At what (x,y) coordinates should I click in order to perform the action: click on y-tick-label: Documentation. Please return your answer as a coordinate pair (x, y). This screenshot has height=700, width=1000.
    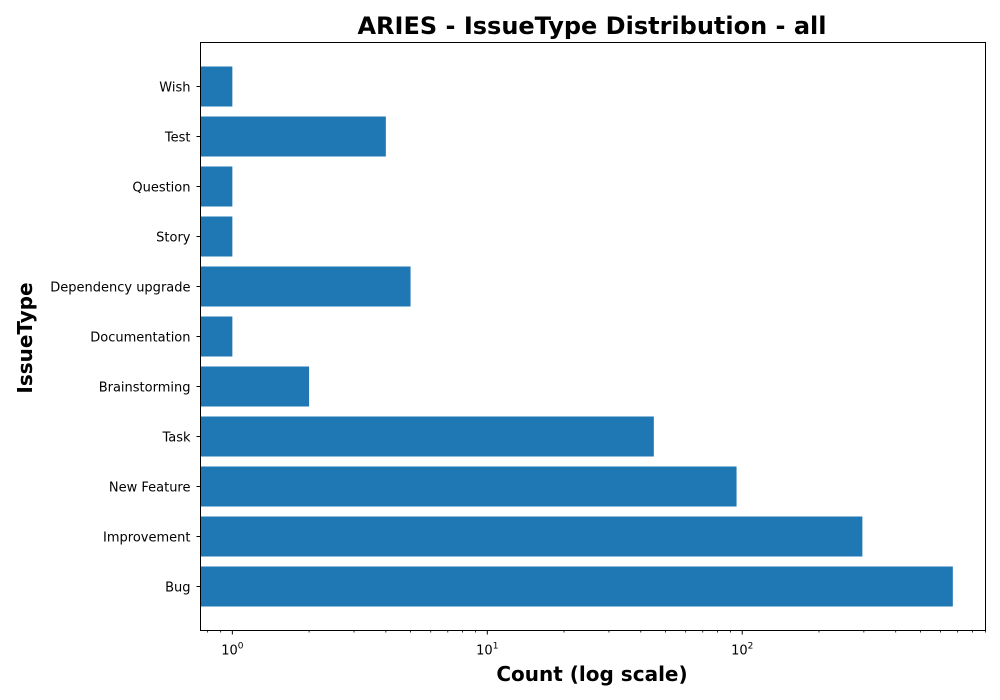
    Looking at the image, I should click on (140, 338).